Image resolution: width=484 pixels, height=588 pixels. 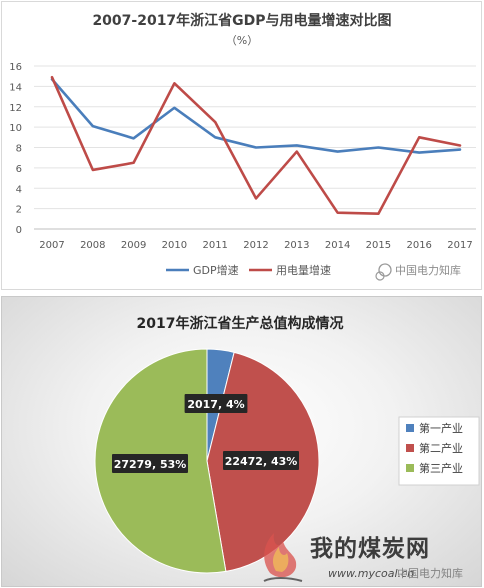 What do you see at coordinates (385, 270) in the screenshot?
I see `wechat-icon` at bounding box center [385, 270].